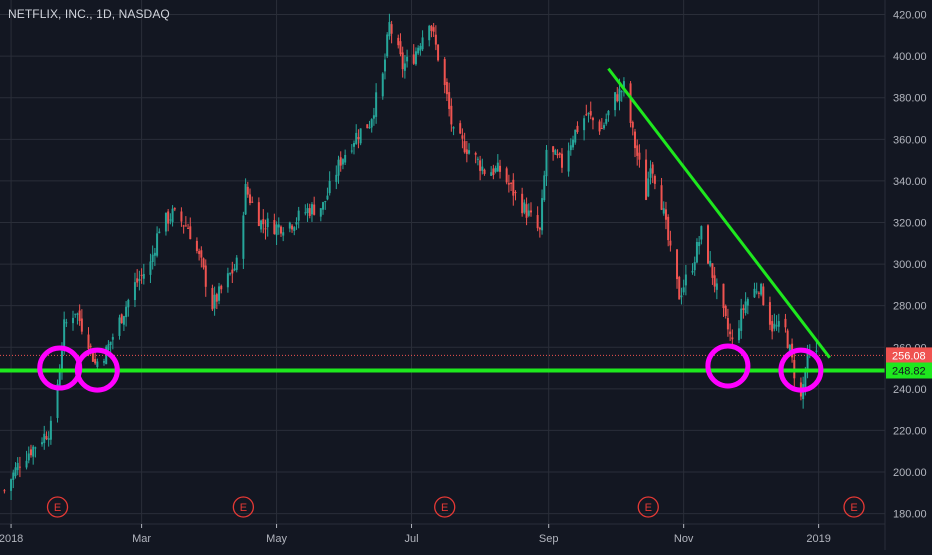  Describe the element at coordinates (854, 507) in the screenshot. I see `earnings-marker` at that location.